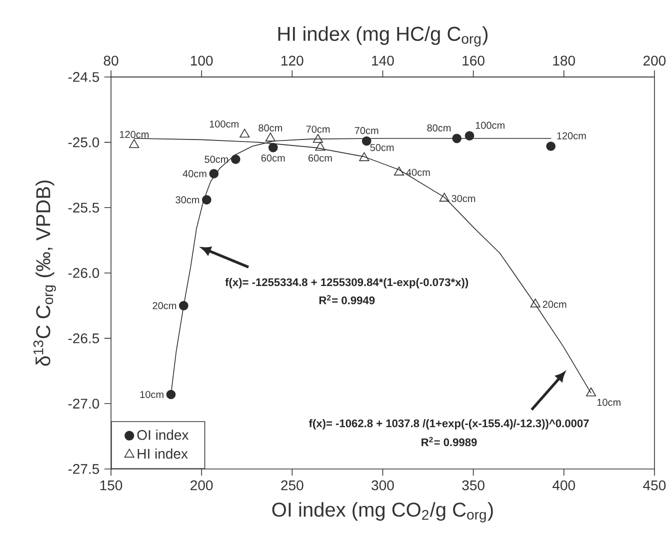  I want to click on x-axis-title: OI index (mg CO$_{2}$/g C$_{org}$), so click(382, 512).